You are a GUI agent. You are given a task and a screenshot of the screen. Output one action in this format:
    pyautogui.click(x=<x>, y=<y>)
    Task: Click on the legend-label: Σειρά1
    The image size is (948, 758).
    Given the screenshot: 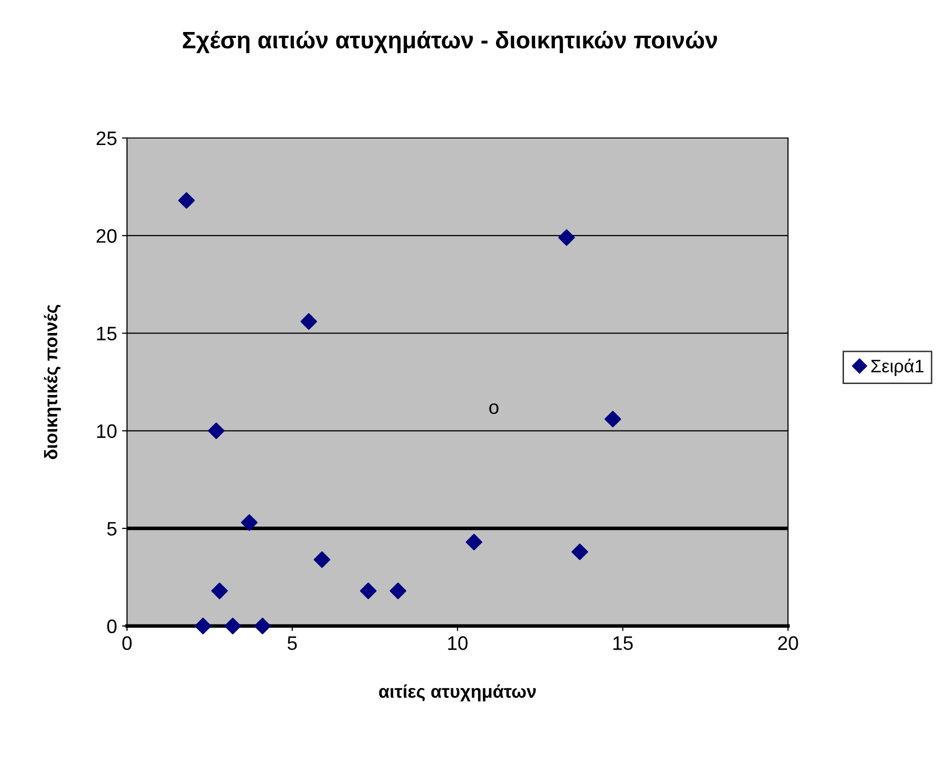 What is the action you would take?
    pyautogui.click(x=897, y=367)
    